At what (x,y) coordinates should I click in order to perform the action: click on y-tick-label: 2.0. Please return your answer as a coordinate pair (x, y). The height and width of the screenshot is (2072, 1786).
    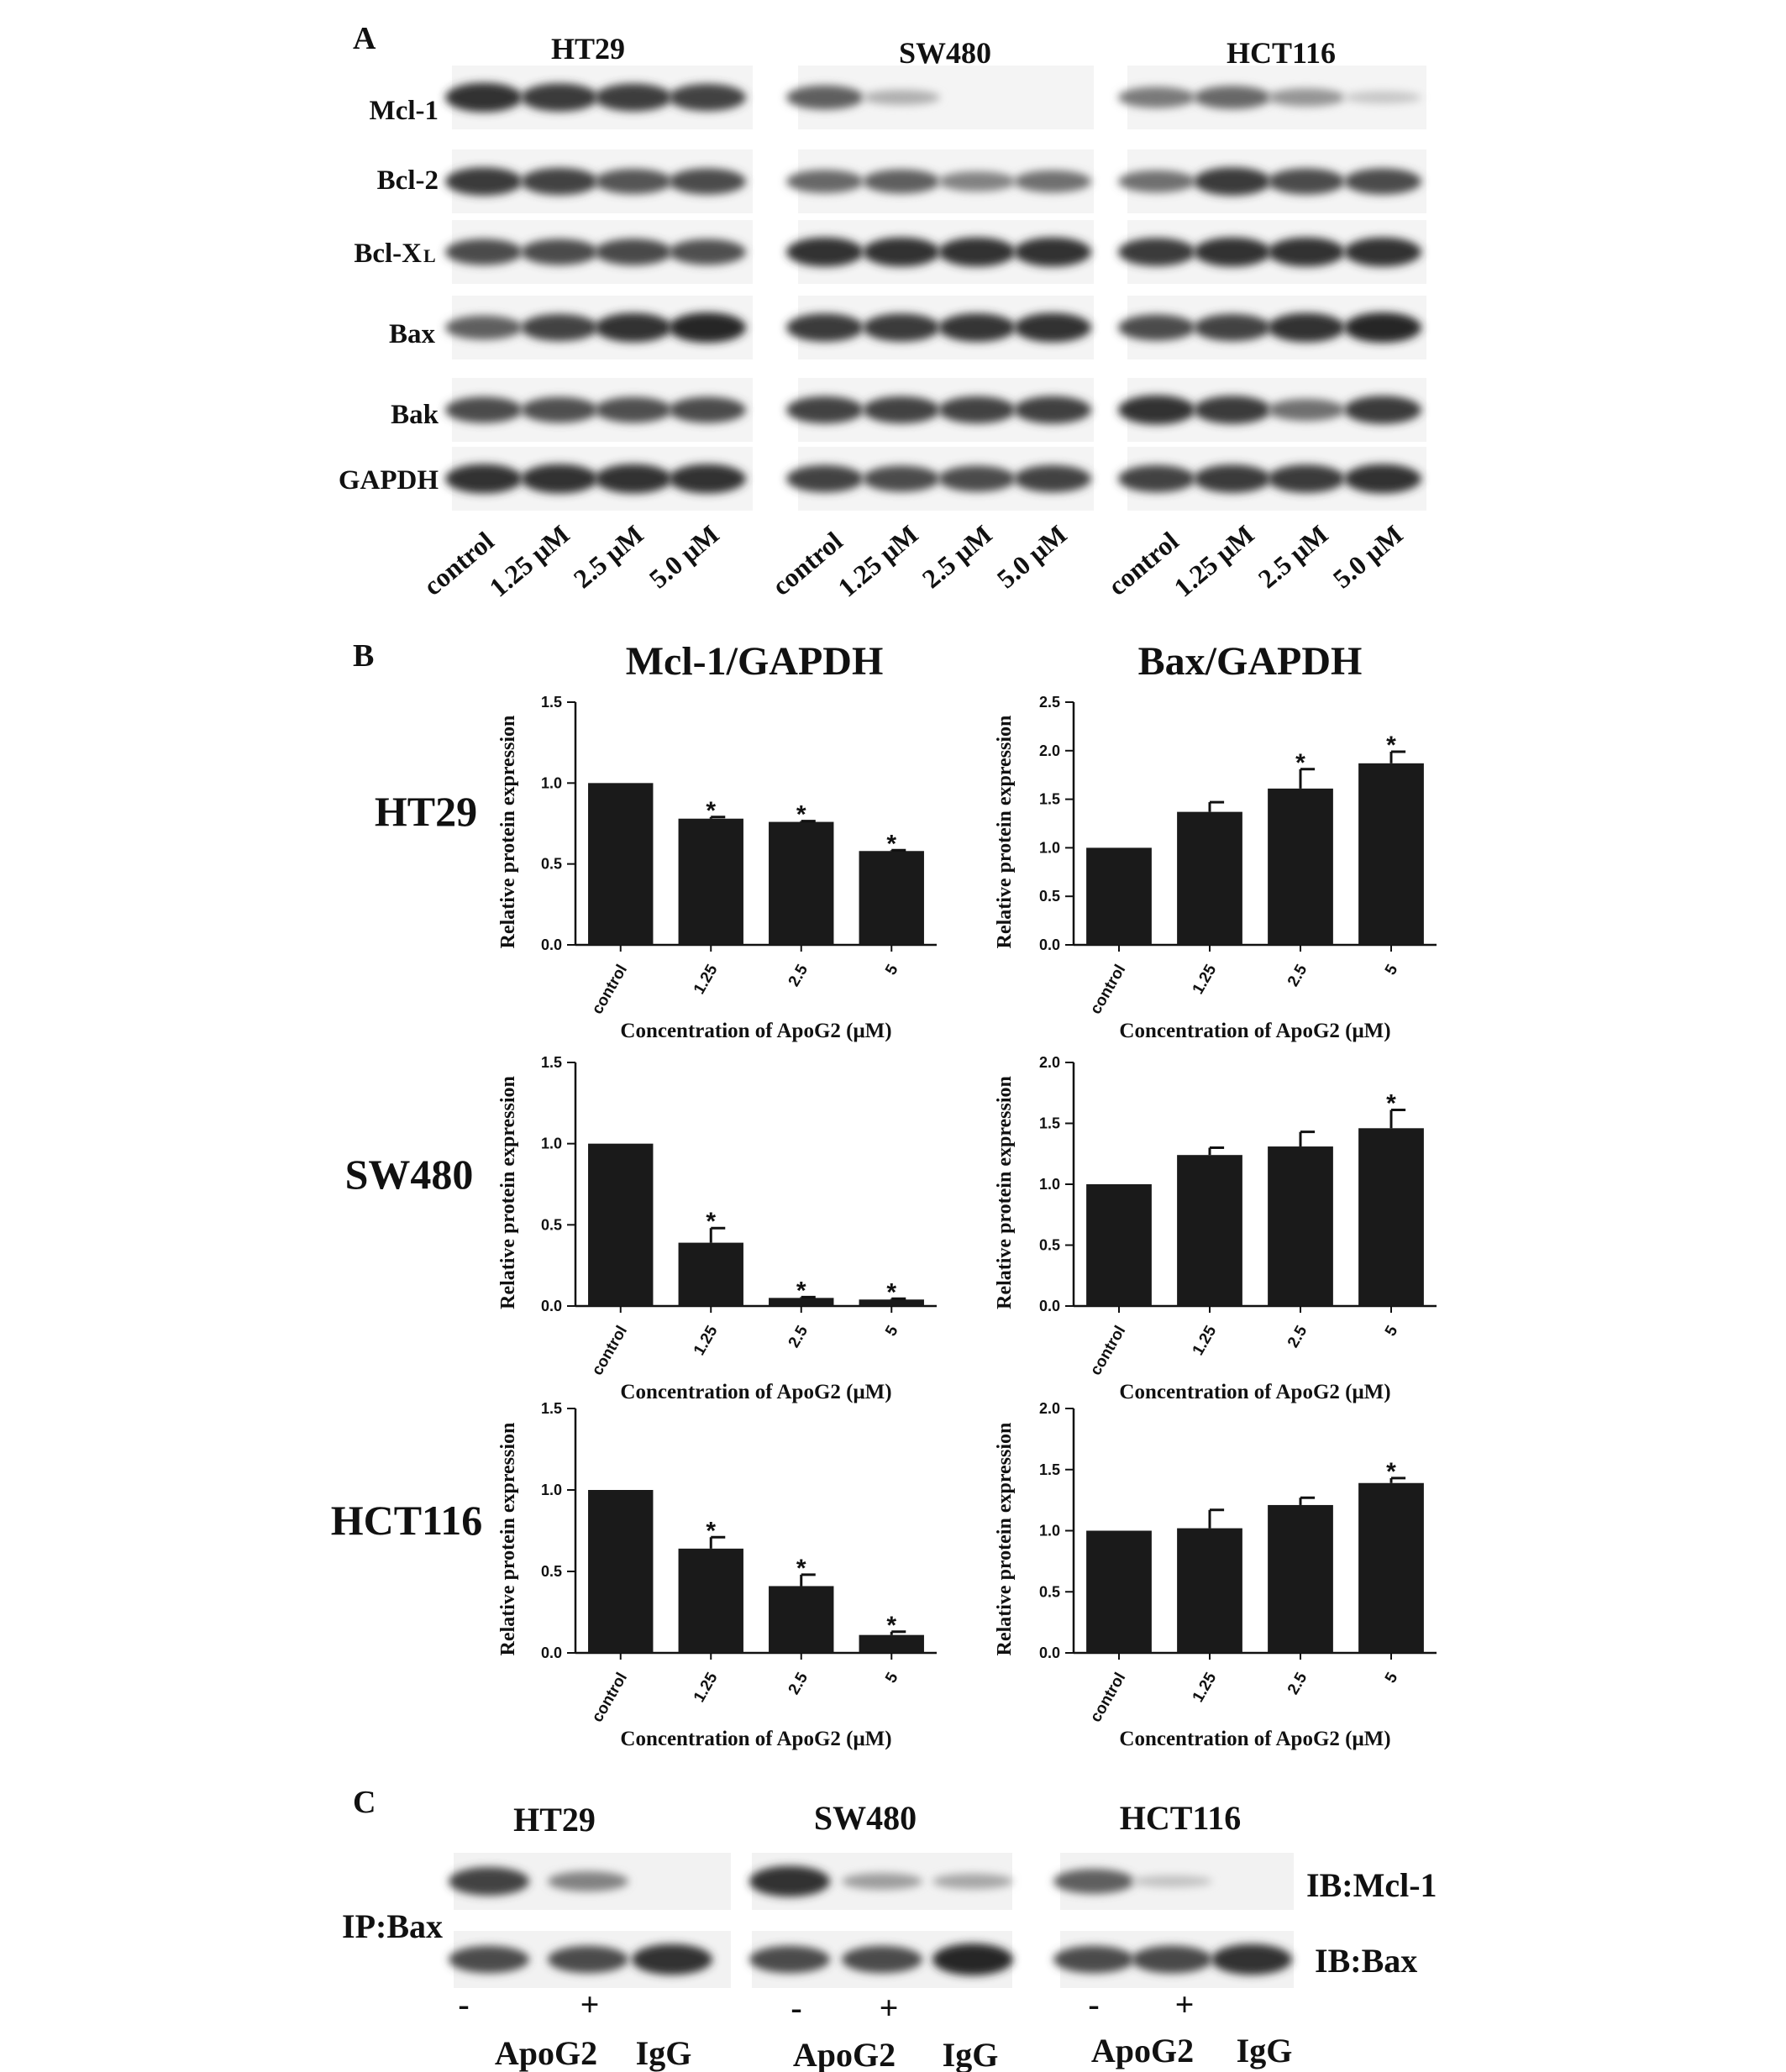
    Looking at the image, I should click on (1049, 751).